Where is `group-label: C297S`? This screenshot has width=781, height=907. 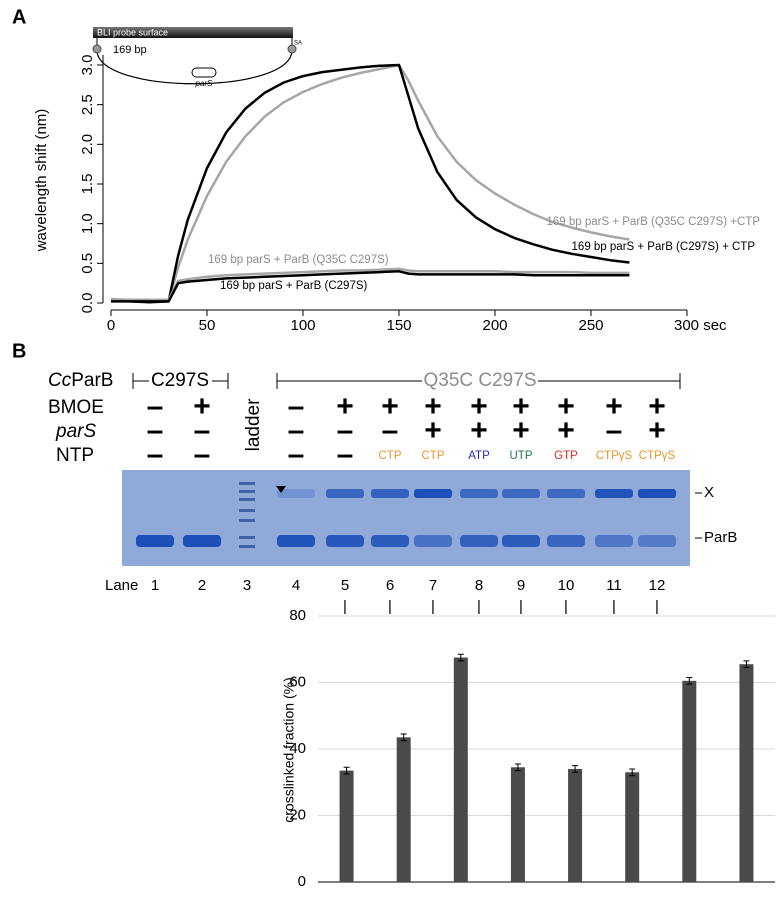 group-label: C297S is located at coordinates (180, 380).